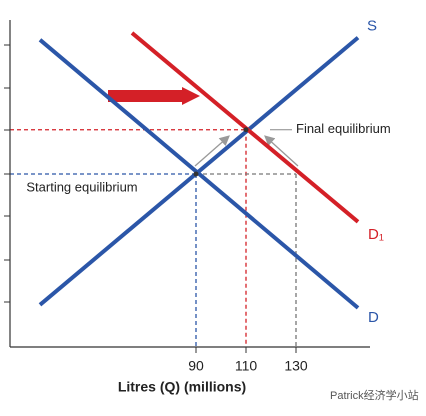 Image resolution: width=426 pixels, height=416 pixels. I want to click on y-axis-ticks, so click(7, 173).